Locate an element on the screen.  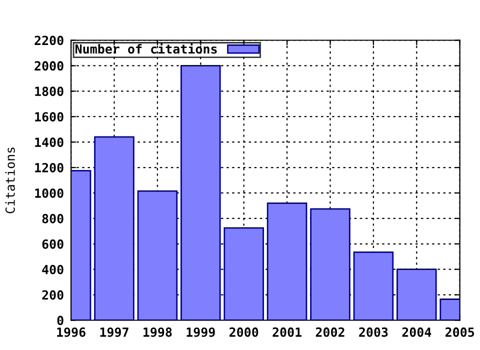
legend-label: Number of citations is located at coordinates (146, 48).